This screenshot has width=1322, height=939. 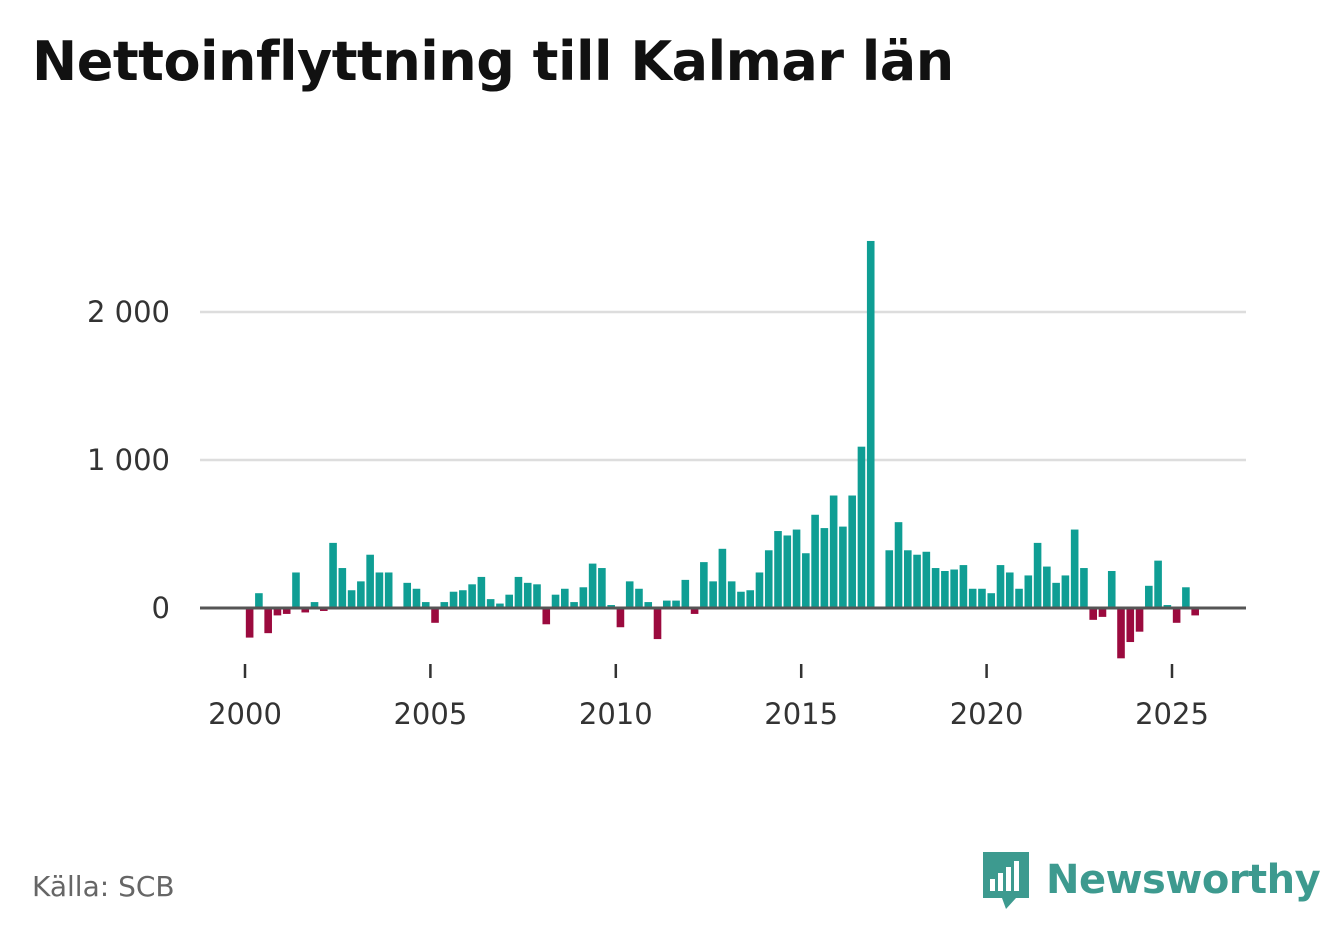 I want to click on brand: Newsworthy, so click(x=1150, y=880).